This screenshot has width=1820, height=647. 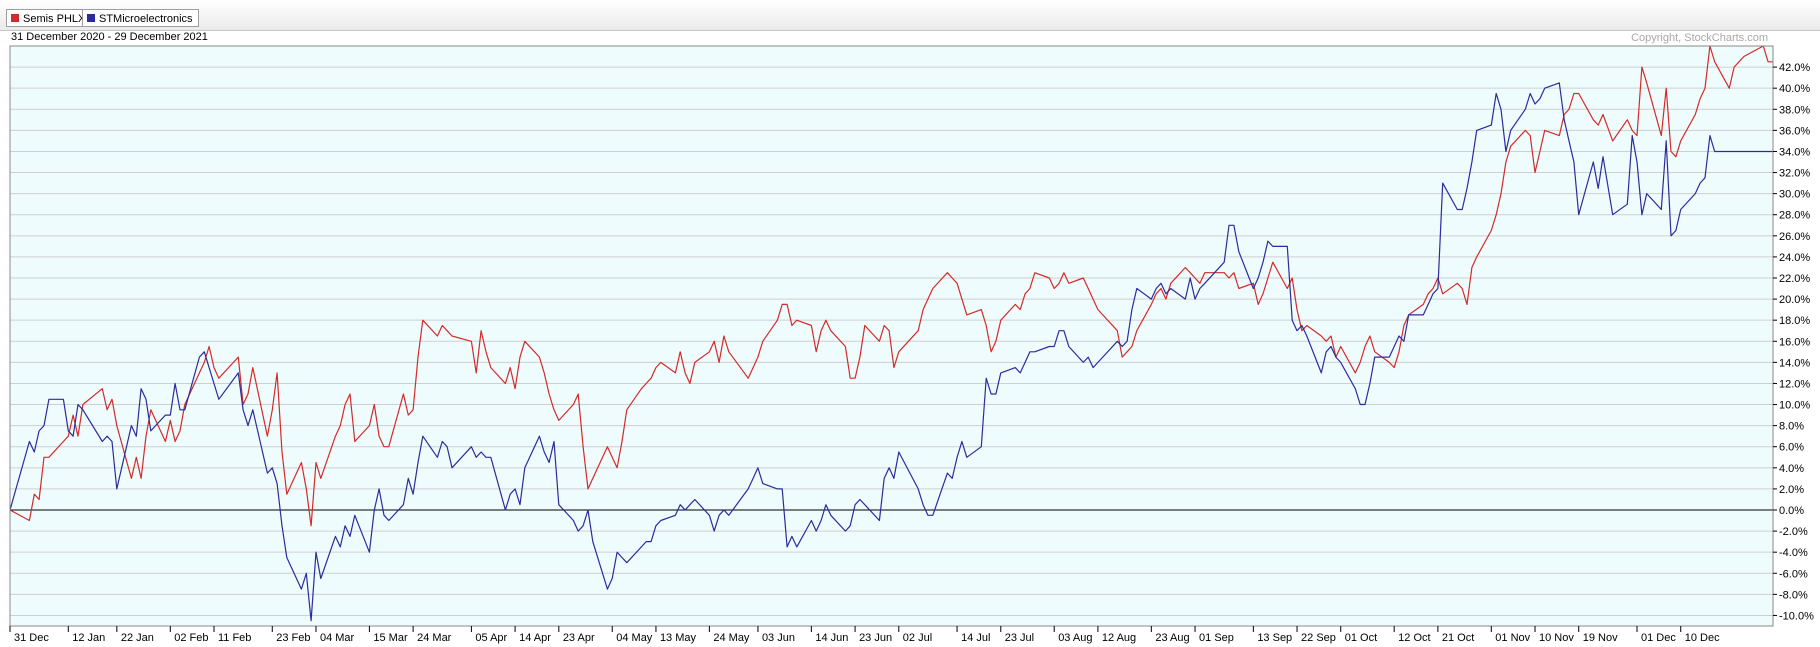 What do you see at coordinates (731, 638) in the screenshot?
I see `x-tick-label: 24 May` at bounding box center [731, 638].